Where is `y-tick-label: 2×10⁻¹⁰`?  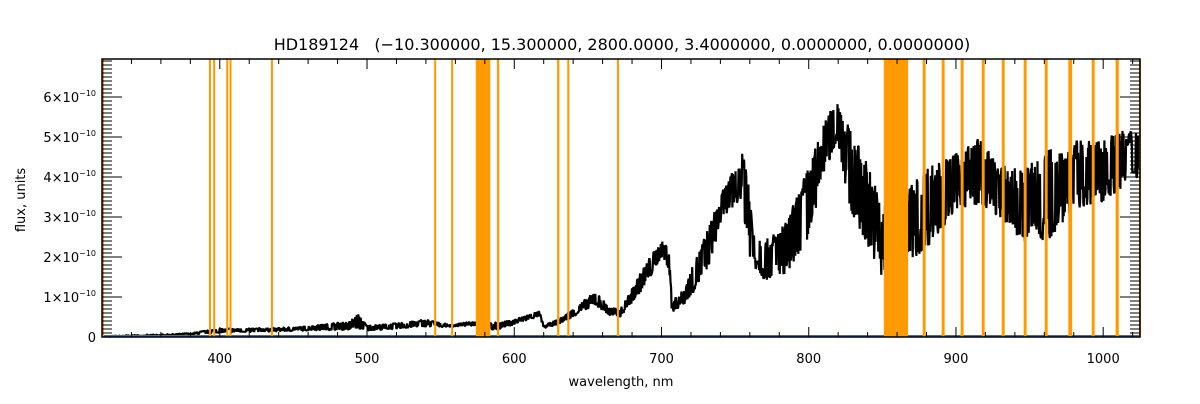 y-tick-label: 2×10⁻¹⁰ is located at coordinates (69, 257).